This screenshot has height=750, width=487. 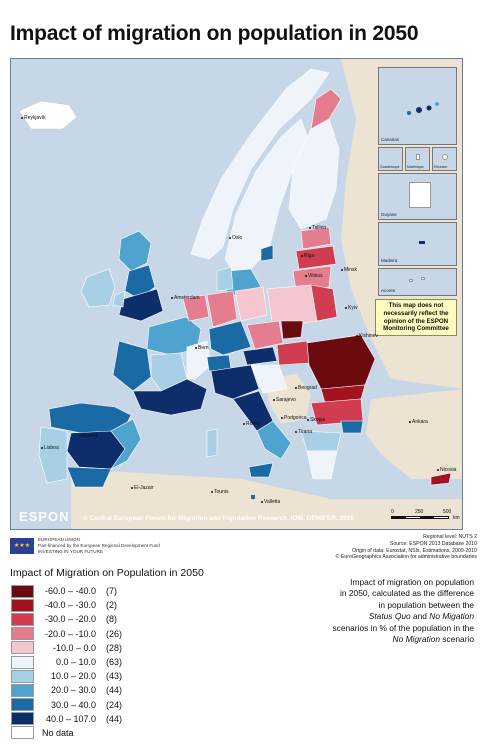 What do you see at coordinates (389, 214) in the screenshot?
I see `inset-label-guyane: Guyane` at bounding box center [389, 214].